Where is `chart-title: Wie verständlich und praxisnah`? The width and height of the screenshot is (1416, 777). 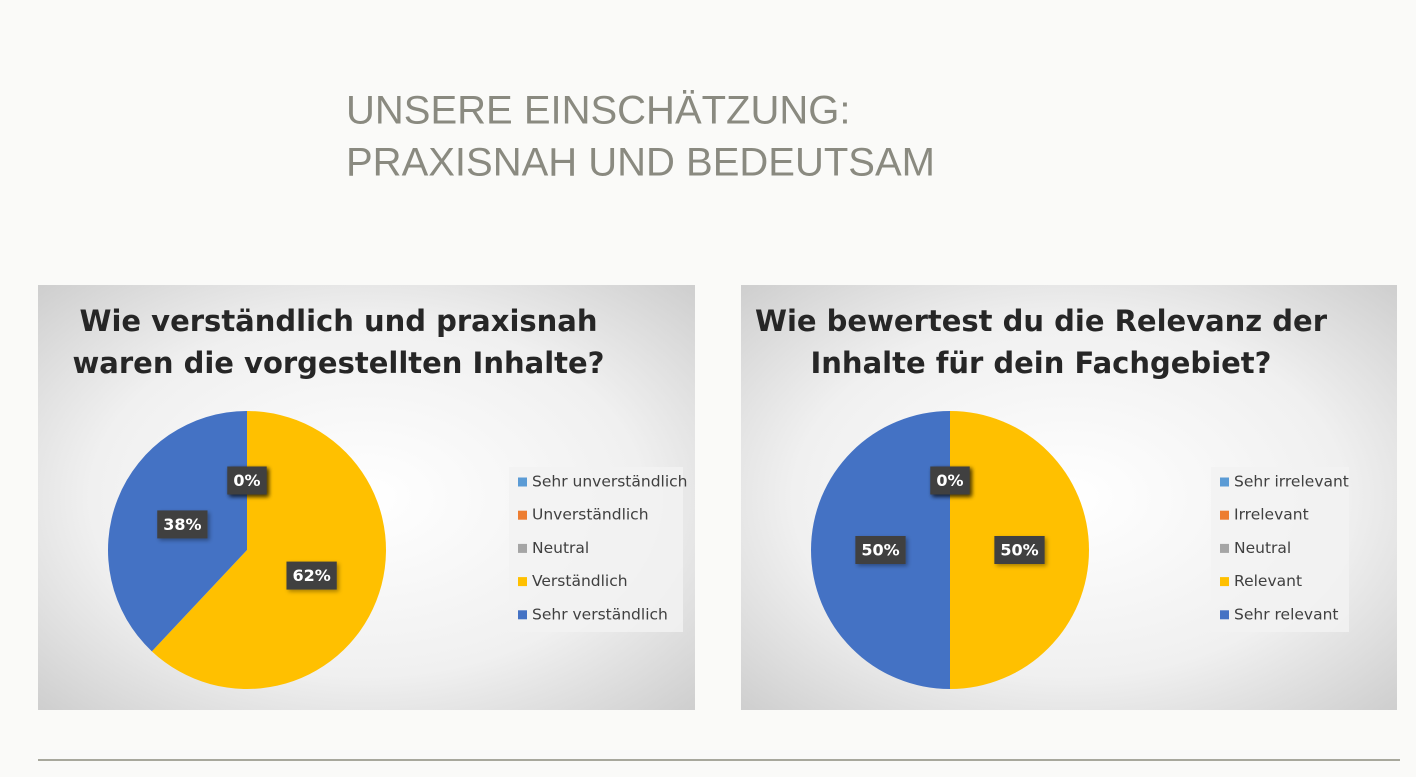
chart-title: Wie verständlich und praxisnah is located at coordinates (338, 321).